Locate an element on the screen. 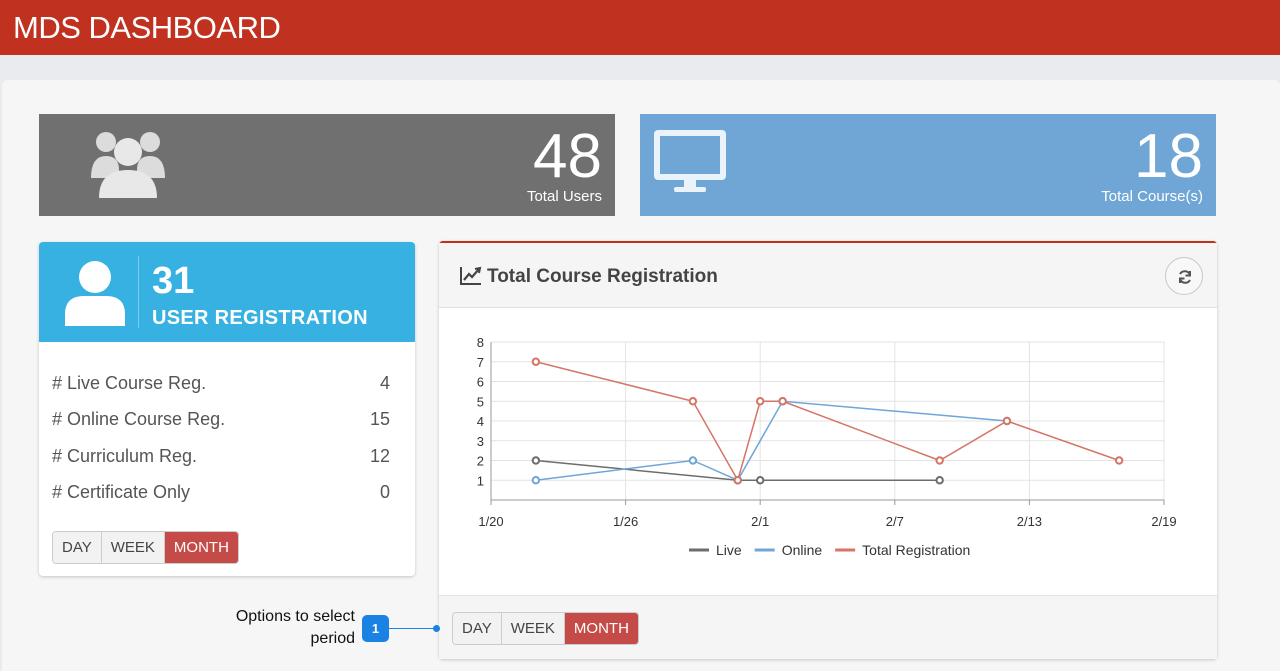 The height and width of the screenshot is (671, 1280). annotation-dot is located at coordinates (436, 628).